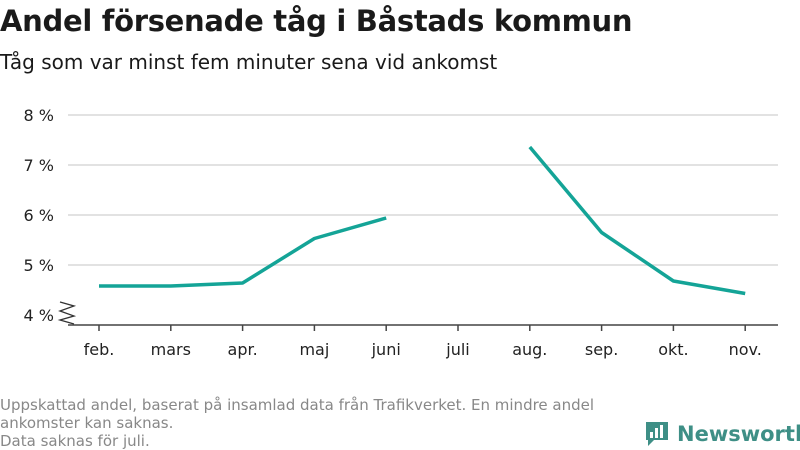 This screenshot has height=450, width=800. What do you see at coordinates (39, 165) in the screenshot?
I see `y-tick-label: 7 %` at bounding box center [39, 165].